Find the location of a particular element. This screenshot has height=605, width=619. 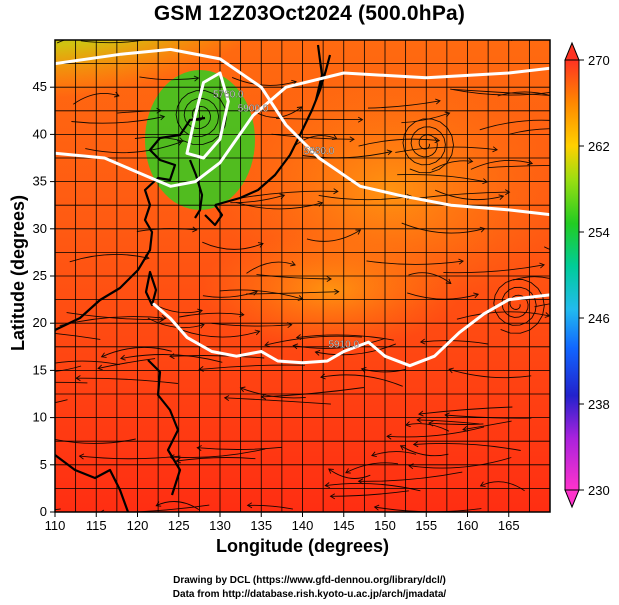

x-tick-label: 165 is located at coordinates (509, 525).